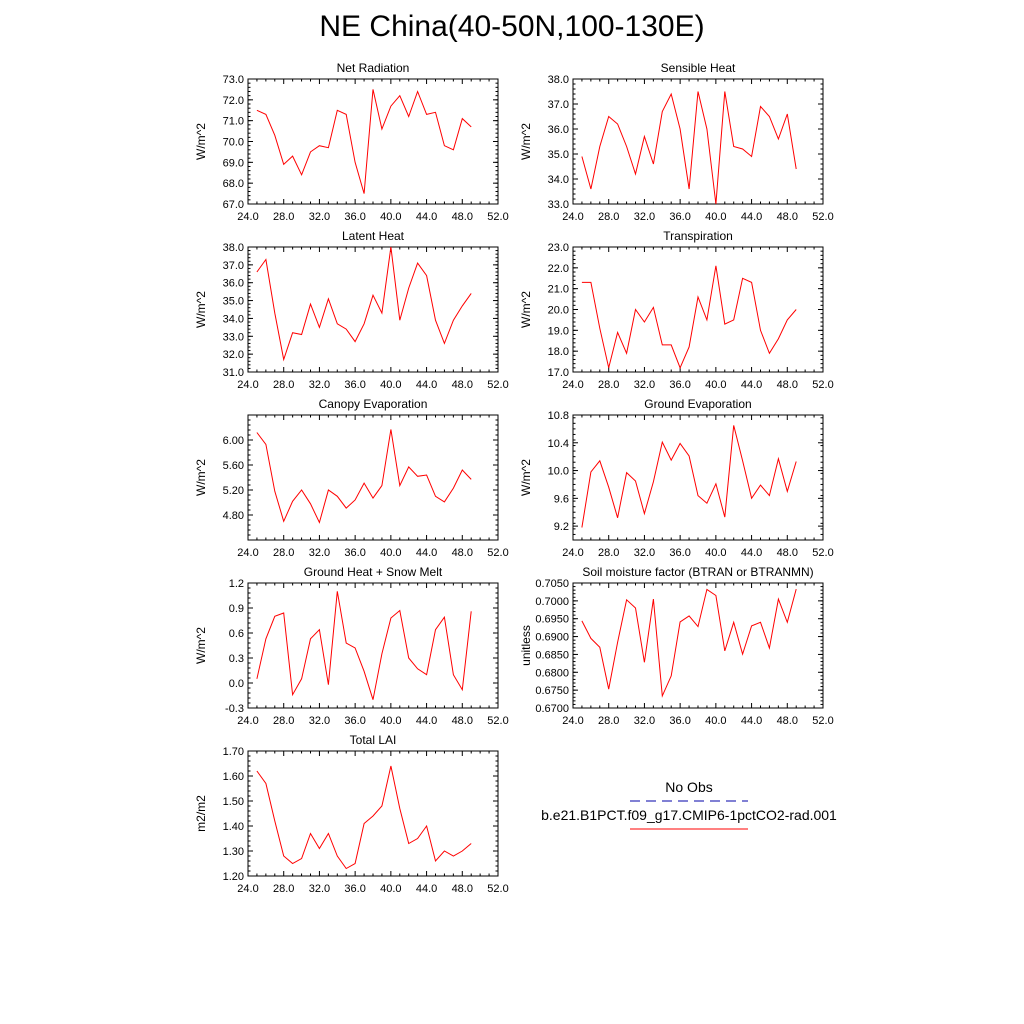 The width and height of the screenshot is (1024, 1024). I want to click on y-tick-label: 23.0, so click(558, 248).